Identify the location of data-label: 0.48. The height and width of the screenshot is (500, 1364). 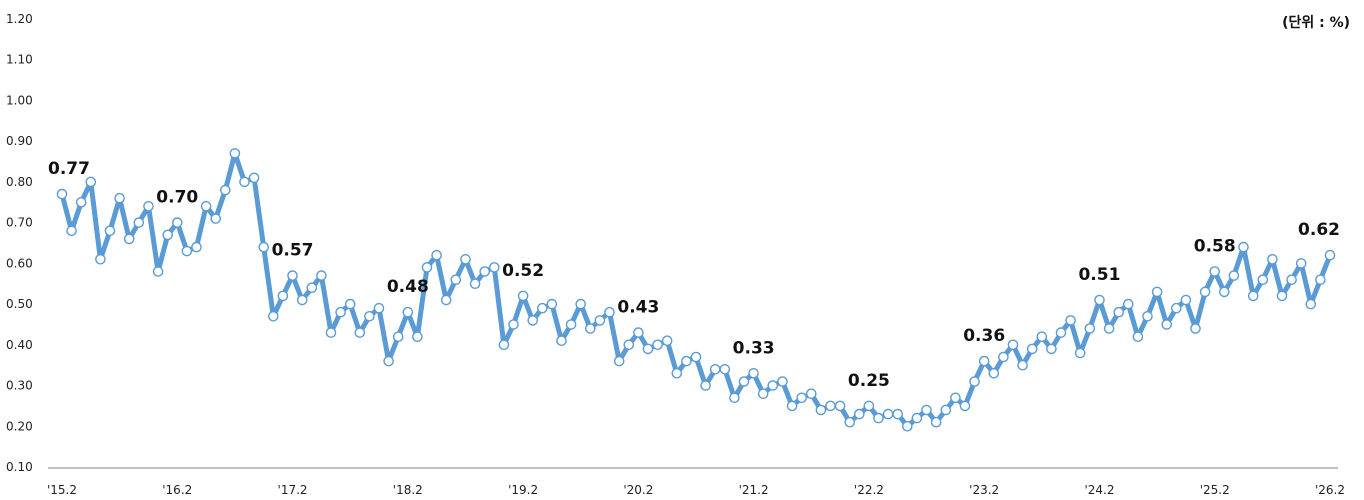
(408, 287).